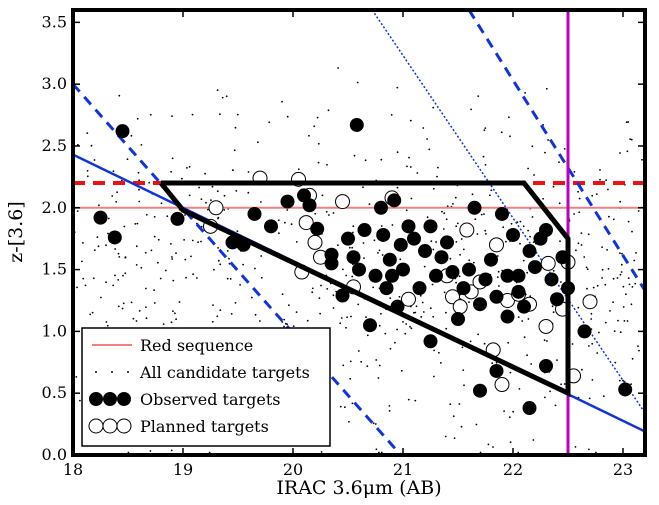  What do you see at coordinates (54, 454) in the screenshot?
I see `y-tick-label: 0.0` at bounding box center [54, 454].